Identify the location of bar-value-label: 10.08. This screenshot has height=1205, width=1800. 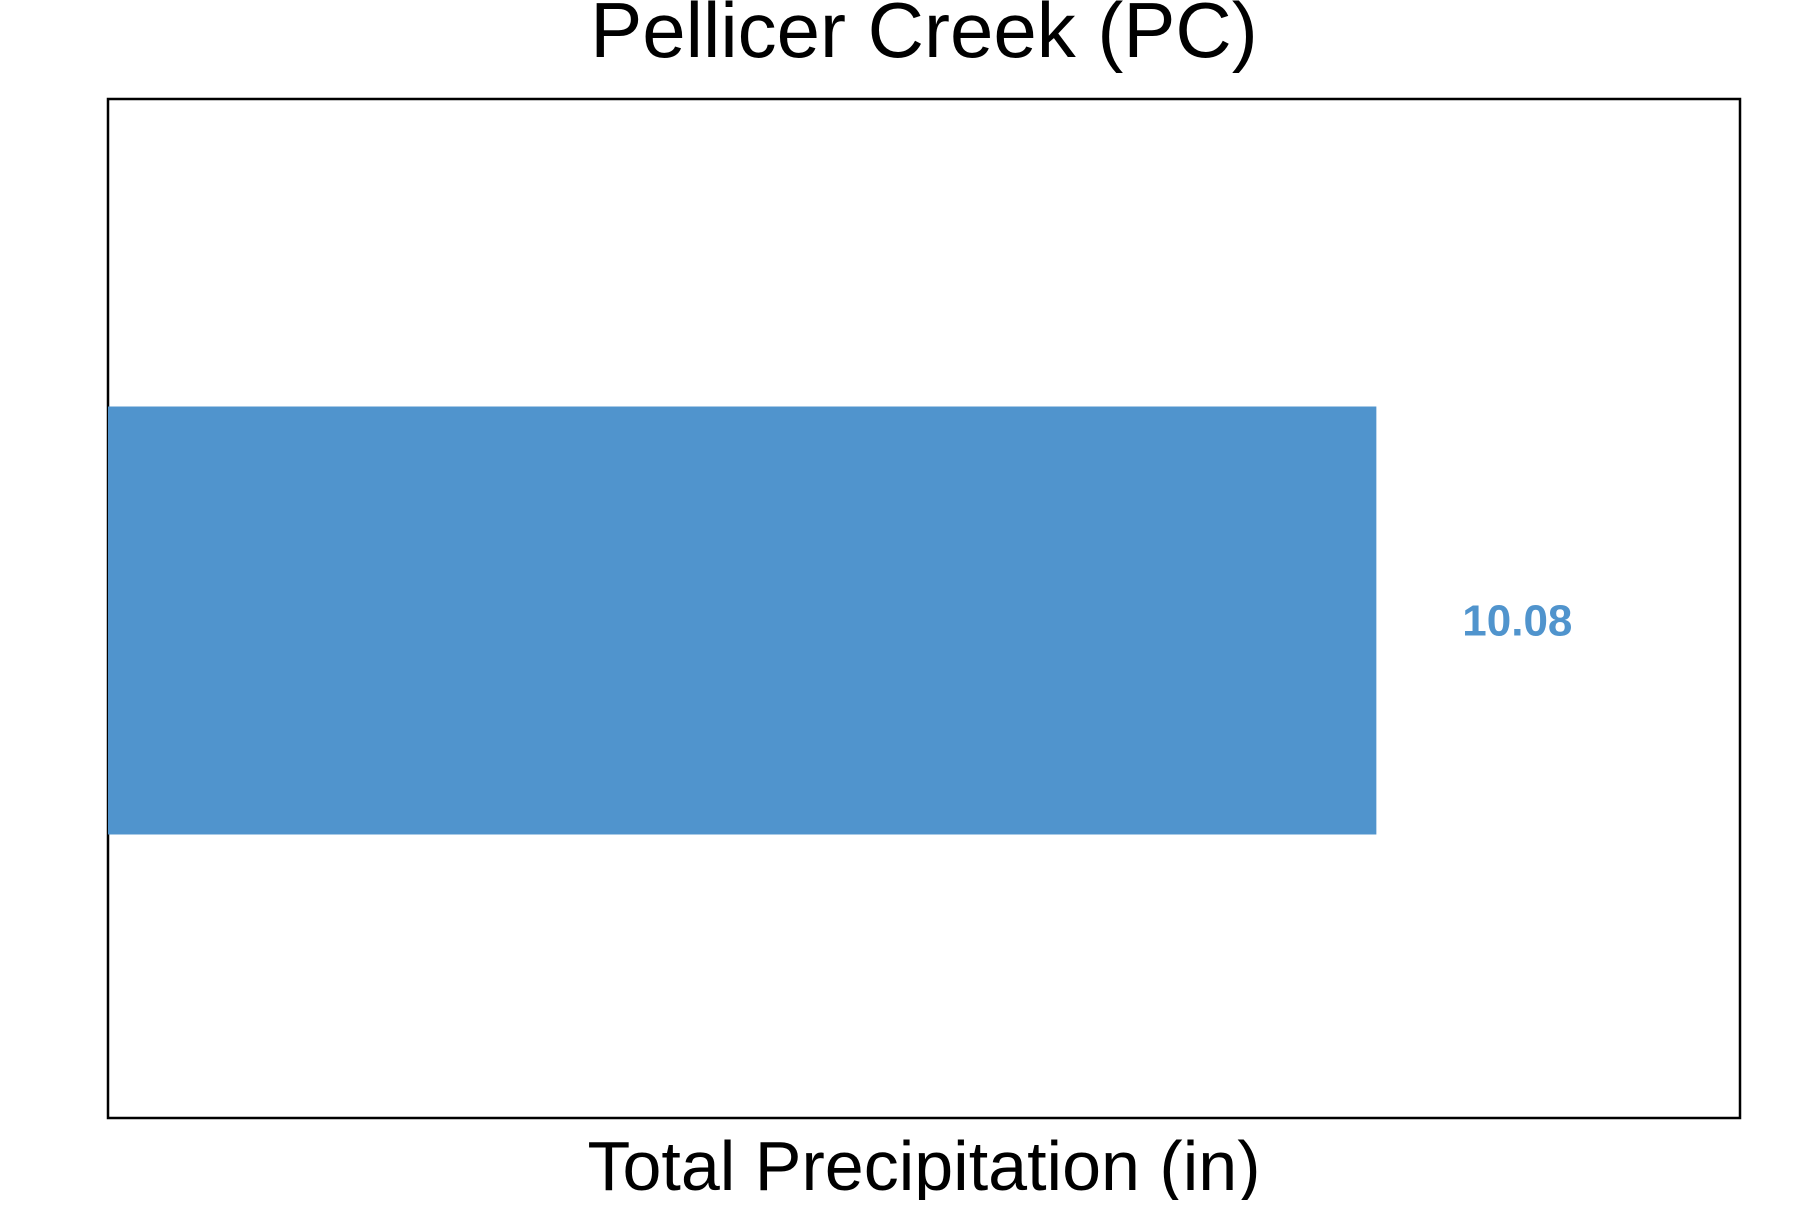
(1517, 621).